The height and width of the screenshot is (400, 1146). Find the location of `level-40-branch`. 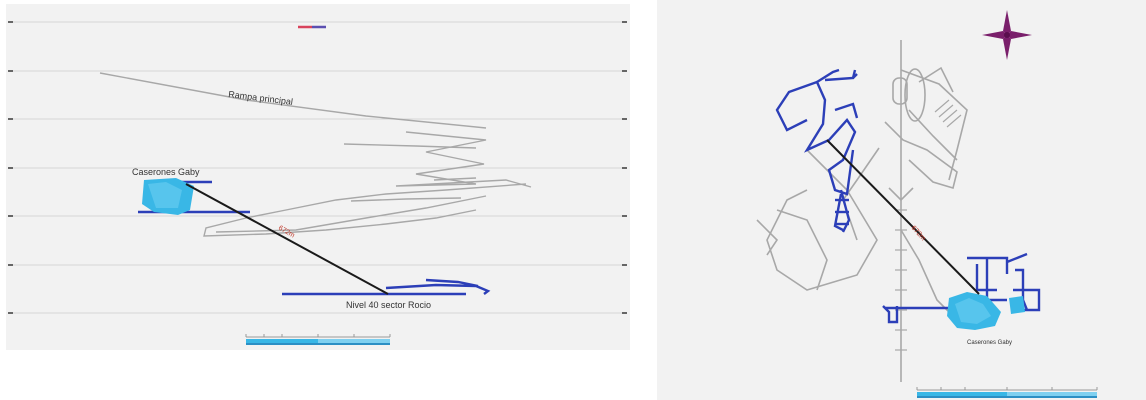

level-40-branch is located at coordinates (438, 289).